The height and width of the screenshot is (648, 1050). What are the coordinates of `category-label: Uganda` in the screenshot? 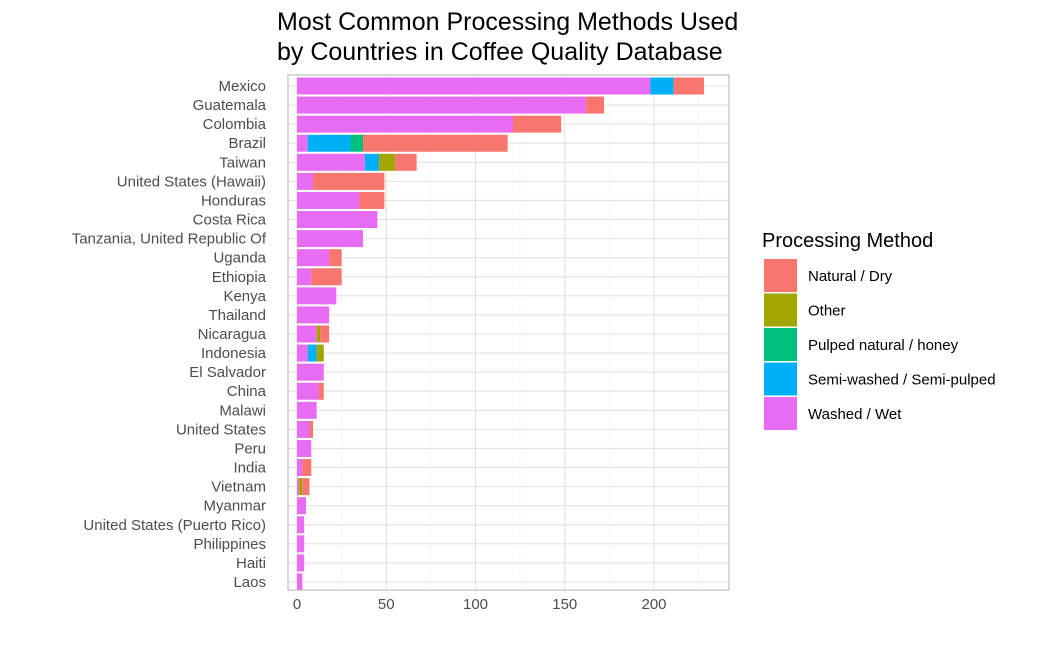 It's located at (239, 258).